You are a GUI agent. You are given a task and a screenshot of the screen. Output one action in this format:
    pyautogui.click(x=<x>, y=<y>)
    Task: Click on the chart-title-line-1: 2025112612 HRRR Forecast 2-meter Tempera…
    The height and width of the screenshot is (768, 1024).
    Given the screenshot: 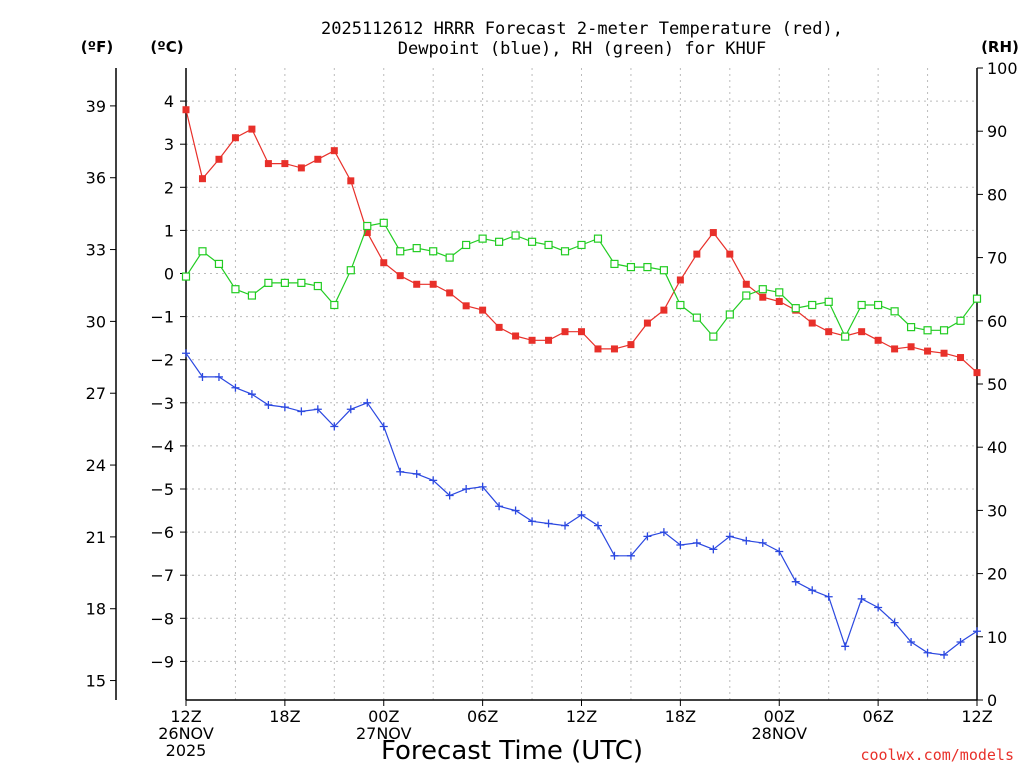 What is the action you would take?
    pyautogui.click(x=582, y=29)
    